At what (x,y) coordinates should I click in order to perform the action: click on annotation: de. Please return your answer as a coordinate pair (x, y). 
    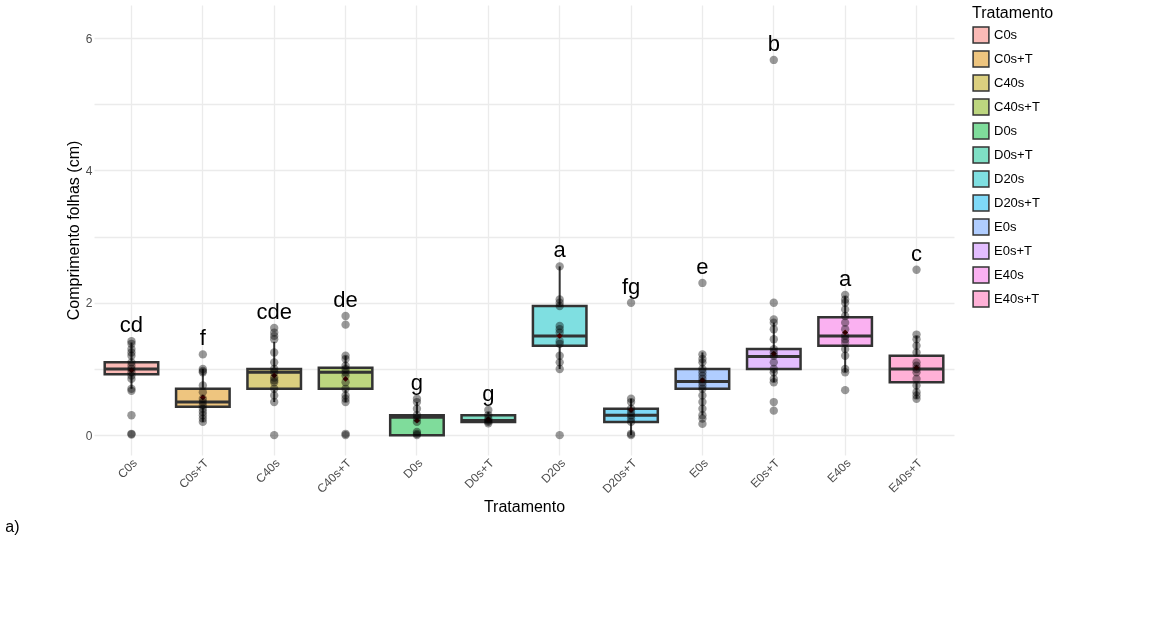
    Looking at the image, I should click on (345, 300).